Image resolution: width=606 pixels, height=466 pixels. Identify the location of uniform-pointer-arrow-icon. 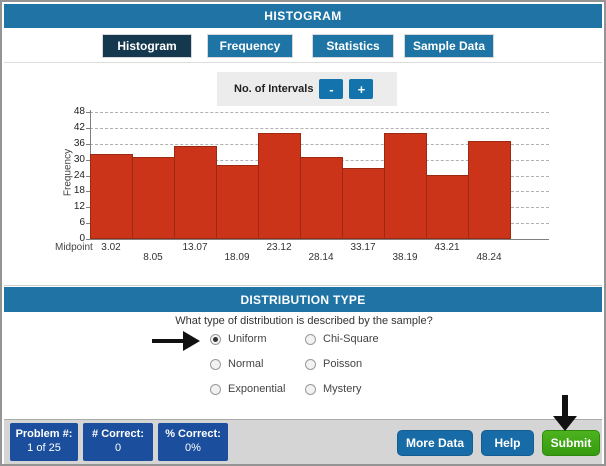
(191, 341).